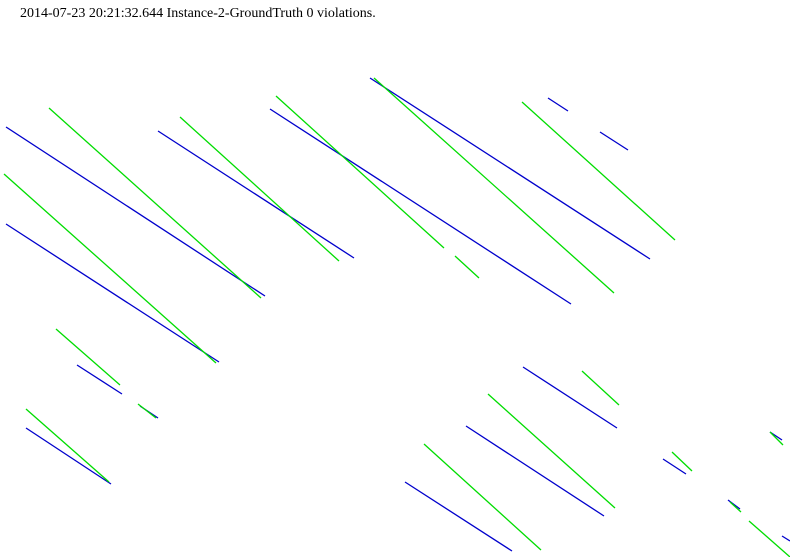  Describe the element at coordinates (234, 13) in the screenshot. I see `instance-name-text: Instance-2-GroundTruth` at that location.